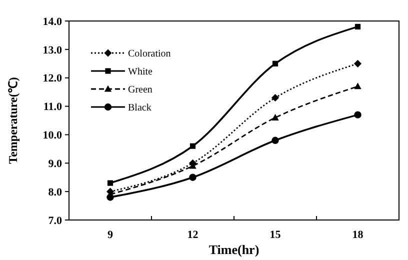  What do you see at coordinates (276, 235) in the screenshot?
I see `x-tick-label: 15` at bounding box center [276, 235].